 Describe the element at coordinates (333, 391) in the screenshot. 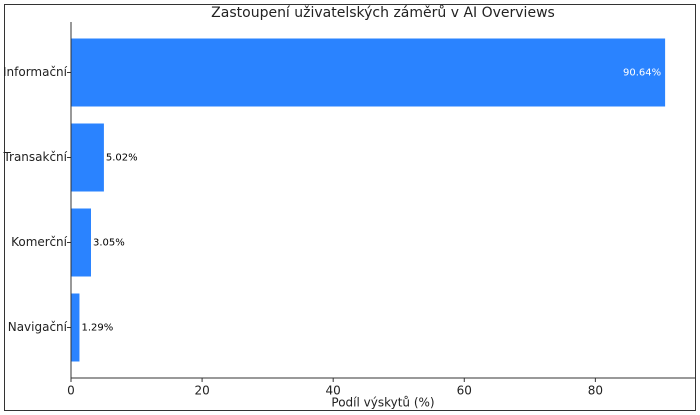

I see `x-tick-label: 40` at that location.